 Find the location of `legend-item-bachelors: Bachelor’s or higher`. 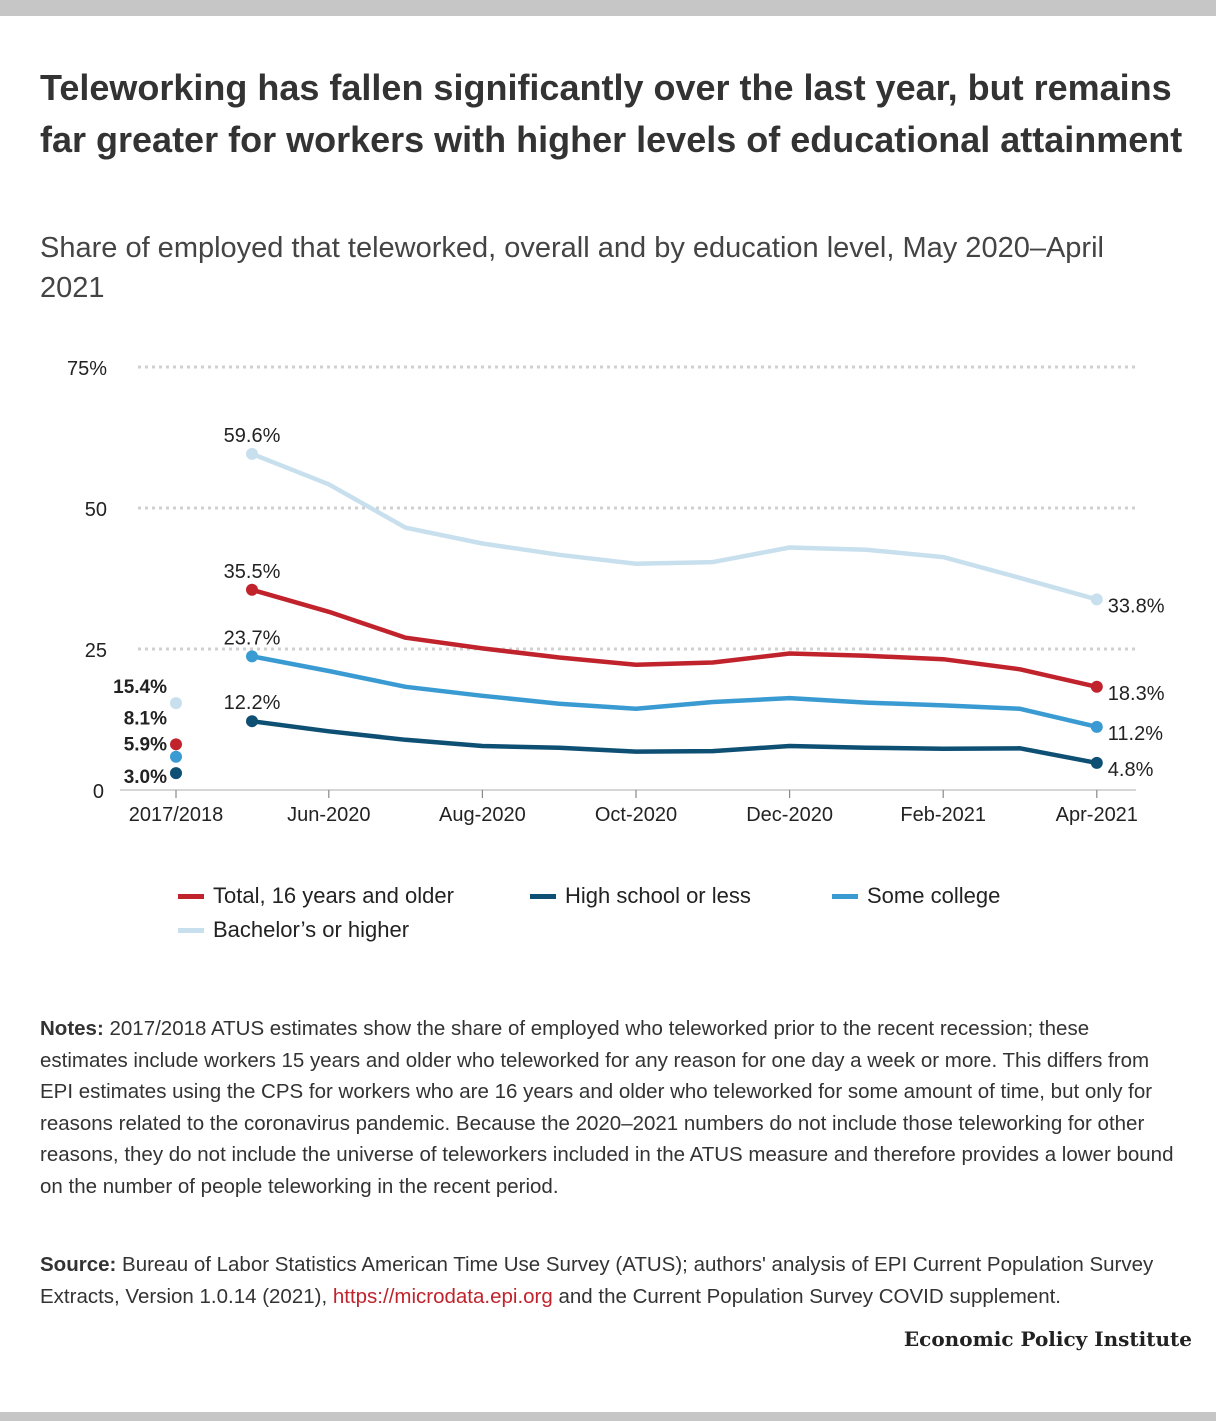

legend-item-bachelors: Bachelor’s or higher is located at coordinates (293, 930).